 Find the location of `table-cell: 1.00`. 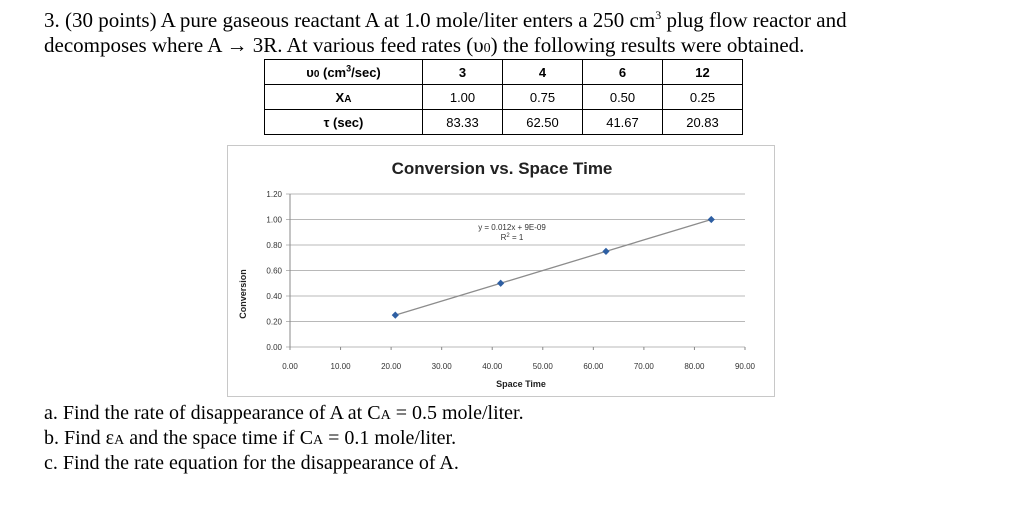

table-cell: 1.00 is located at coordinates (462, 97).